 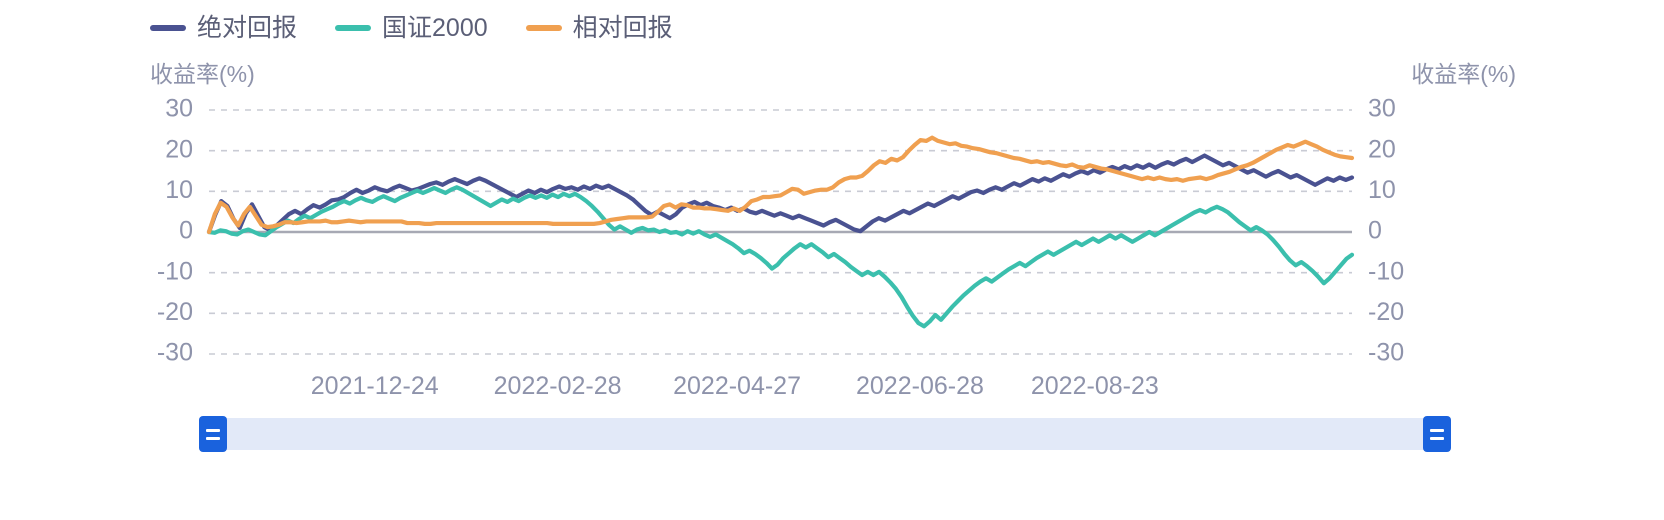 What do you see at coordinates (558, 386) in the screenshot?
I see `x-axis-tick-label: 2022-02-28` at bounding box center [558, 386].